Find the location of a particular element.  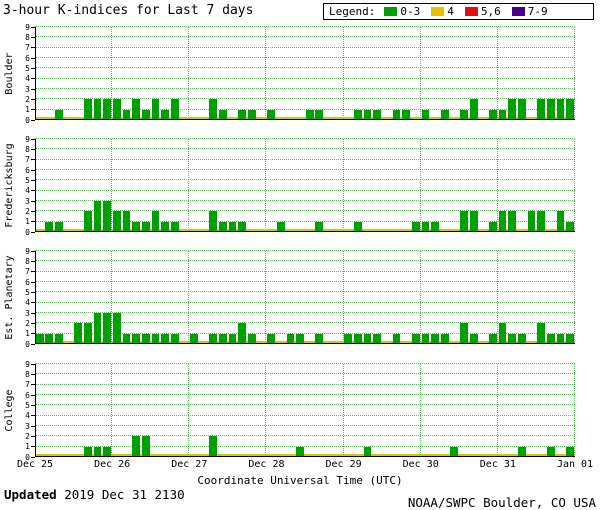

y-tick-label: 0 is located at coordinates (27, 344).